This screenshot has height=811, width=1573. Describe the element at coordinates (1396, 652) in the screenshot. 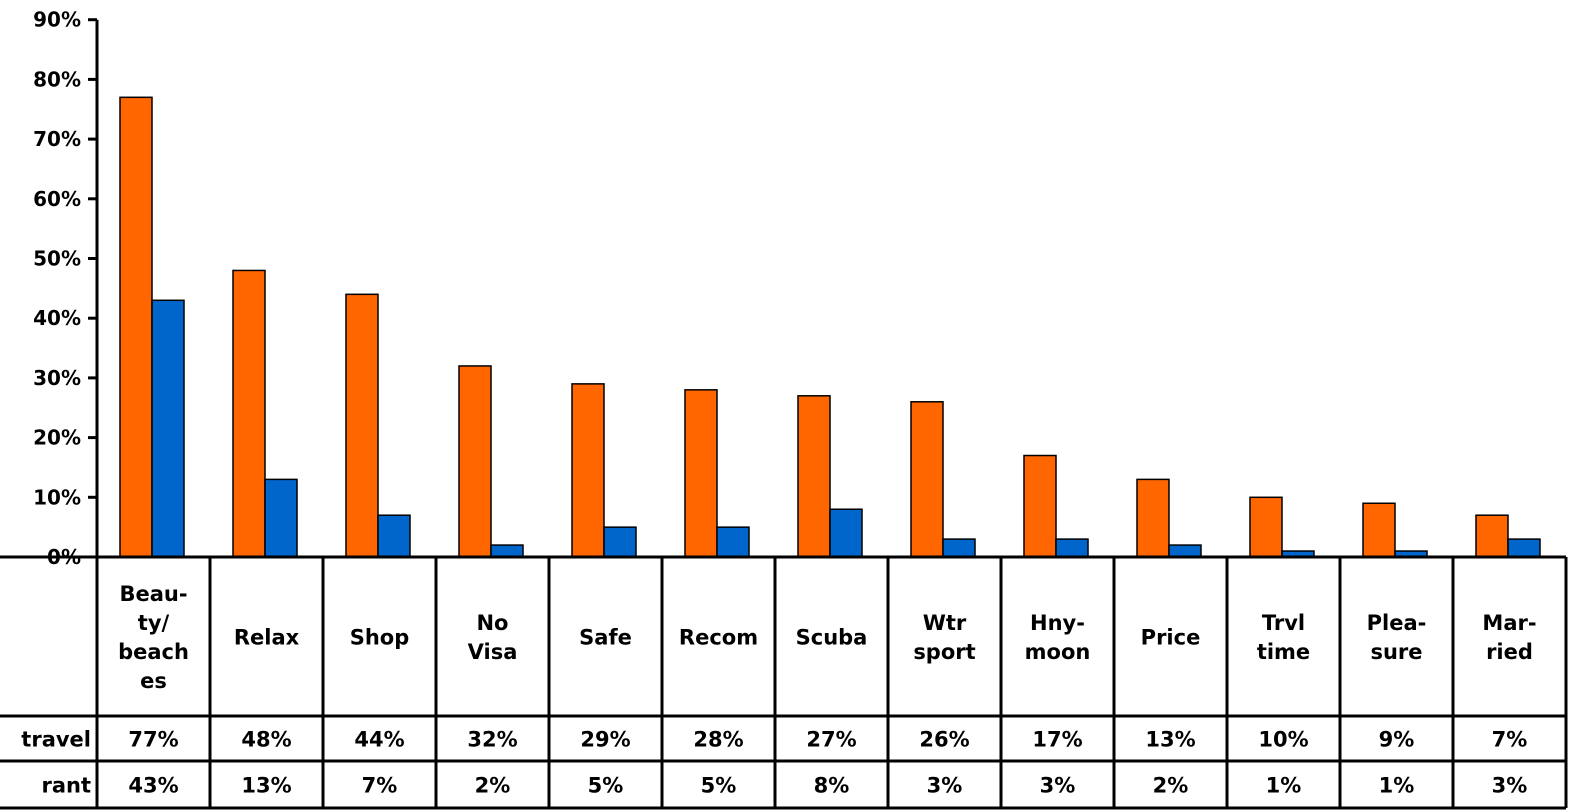

I see `category-label-line: sure` at that location.